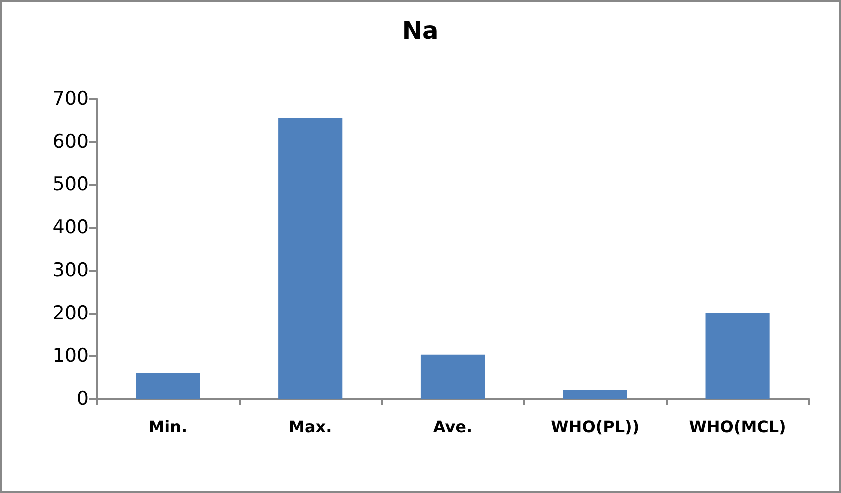 The height and width of the screenshot is (493, 841). I want to click on y-tick-label: 300, so click(70, 270).